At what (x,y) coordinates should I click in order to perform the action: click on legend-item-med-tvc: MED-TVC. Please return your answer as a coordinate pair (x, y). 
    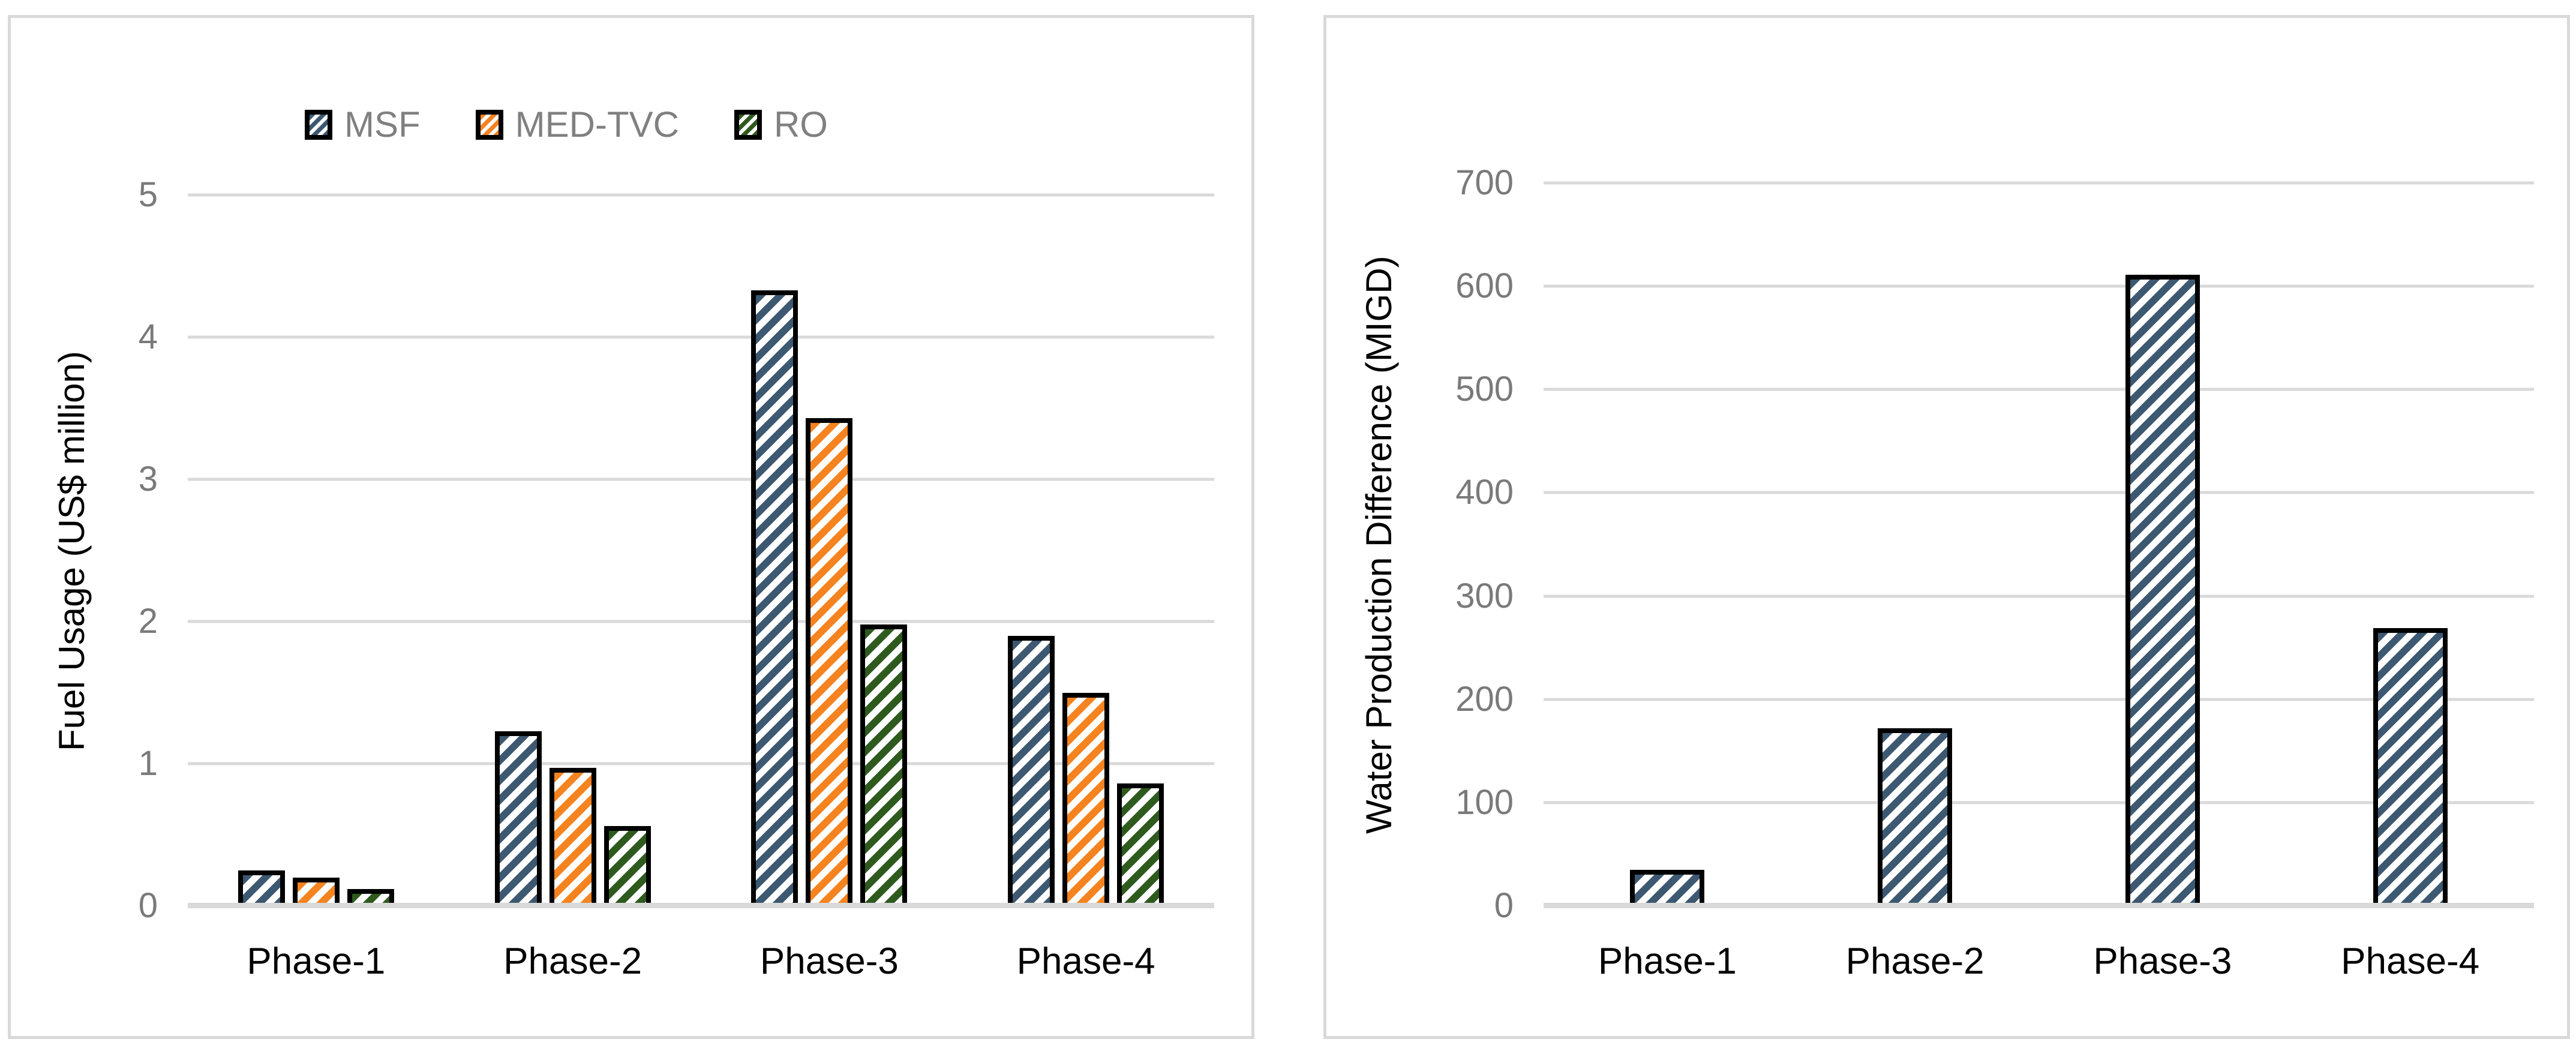
    Looking at the image, I should click on (577, 124).